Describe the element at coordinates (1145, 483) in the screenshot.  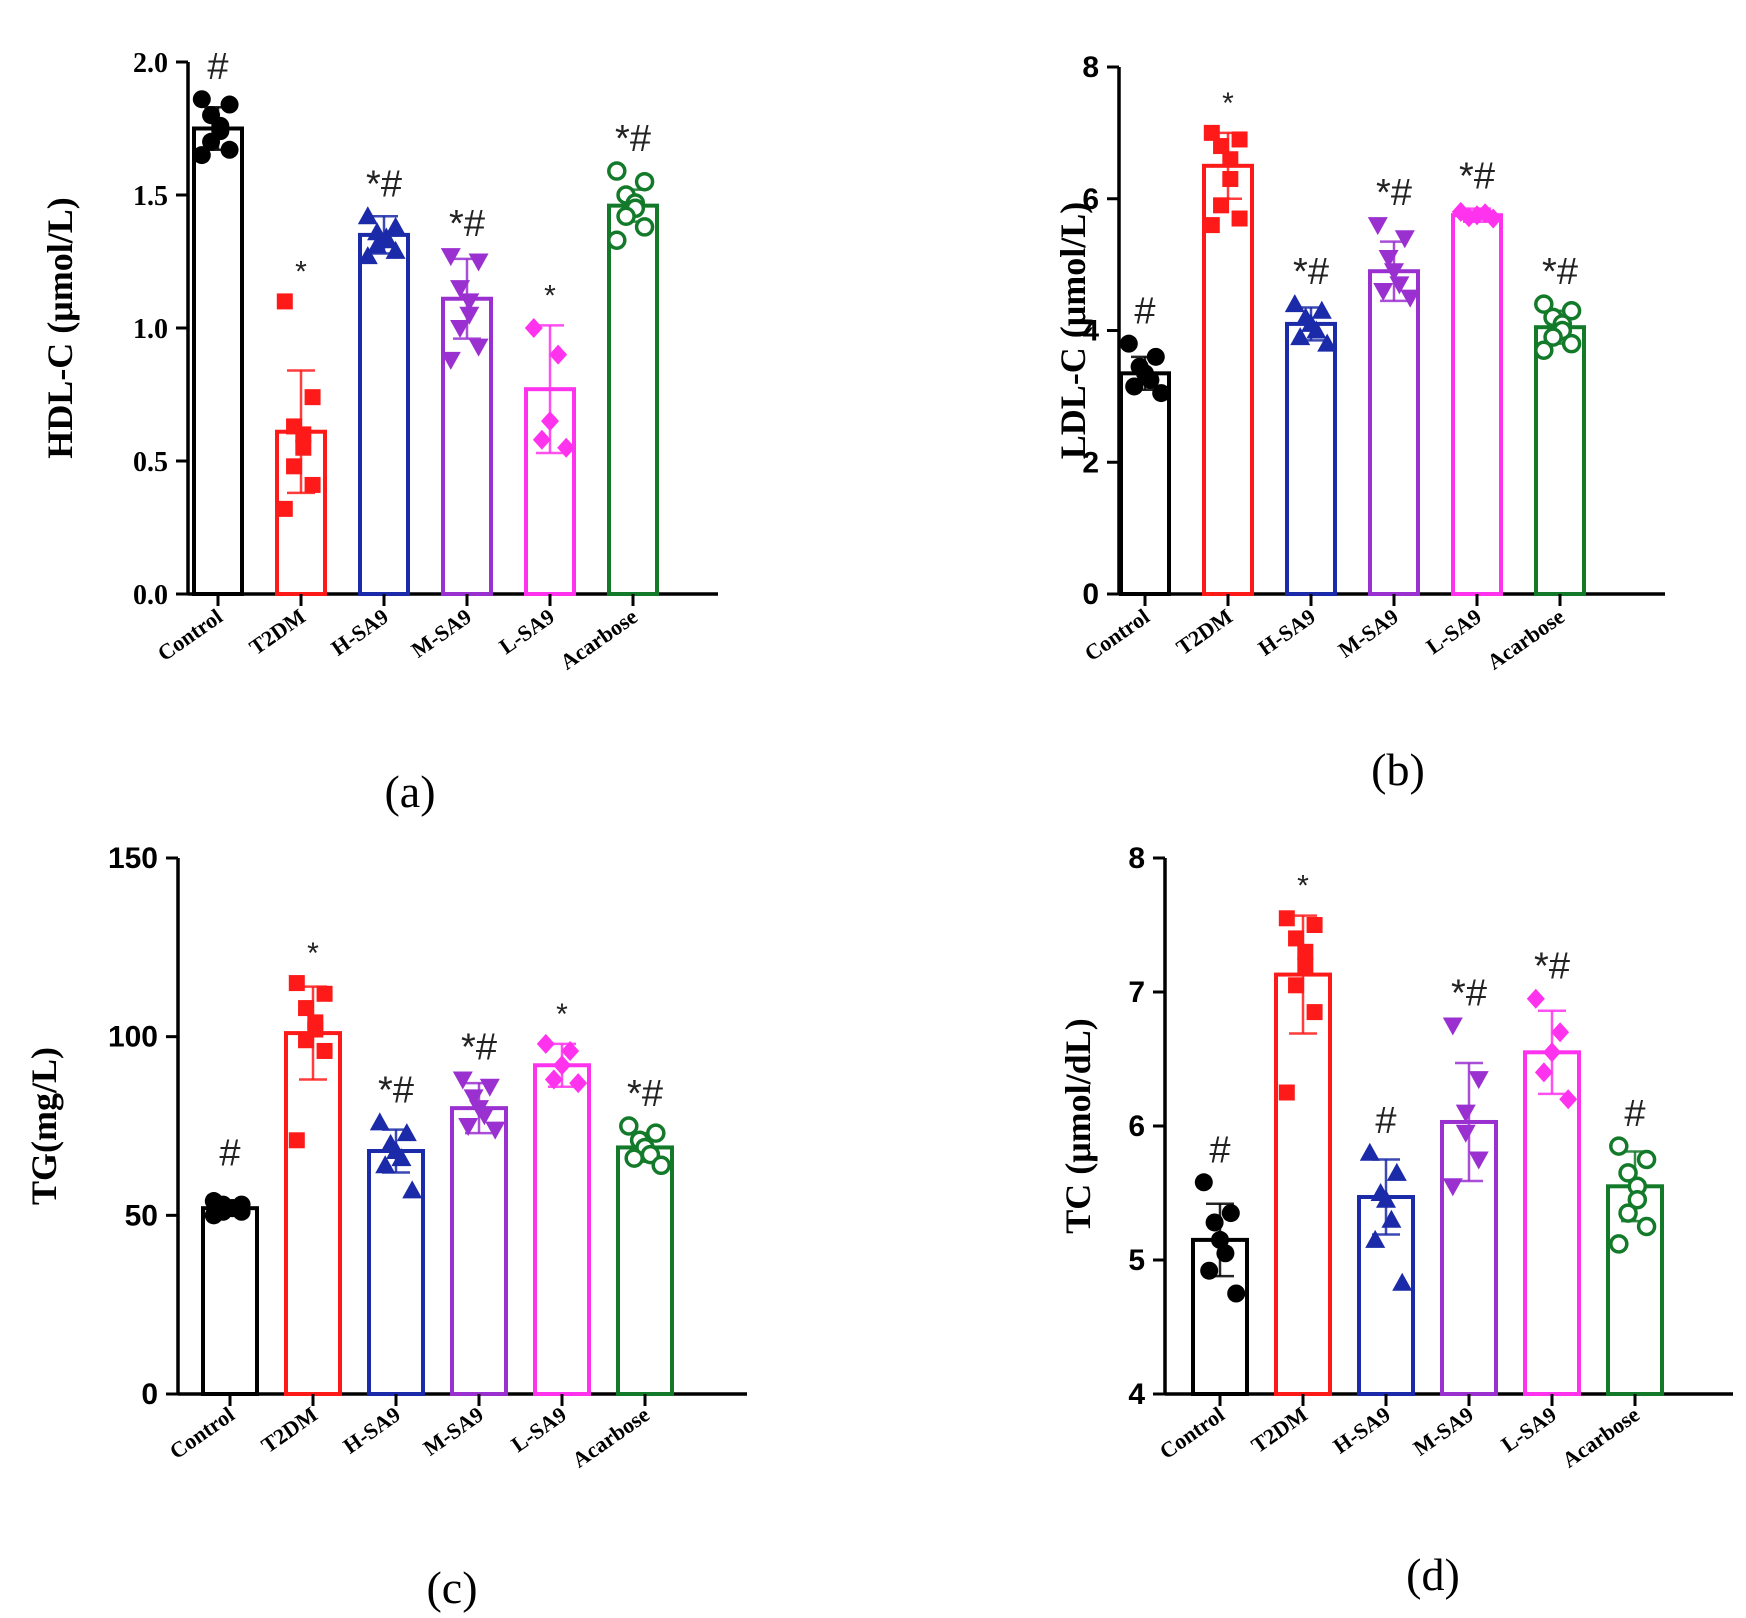
I see `bar-Control` at that location.